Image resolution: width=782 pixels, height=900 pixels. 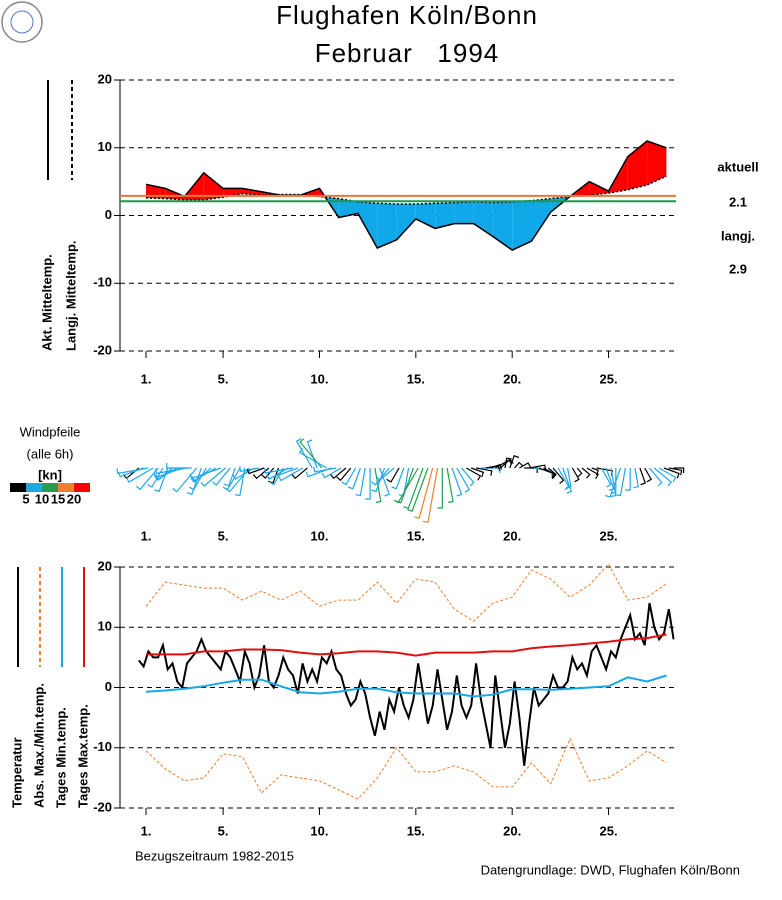 I want to click on logo-ring, so click(x=22, y=22).